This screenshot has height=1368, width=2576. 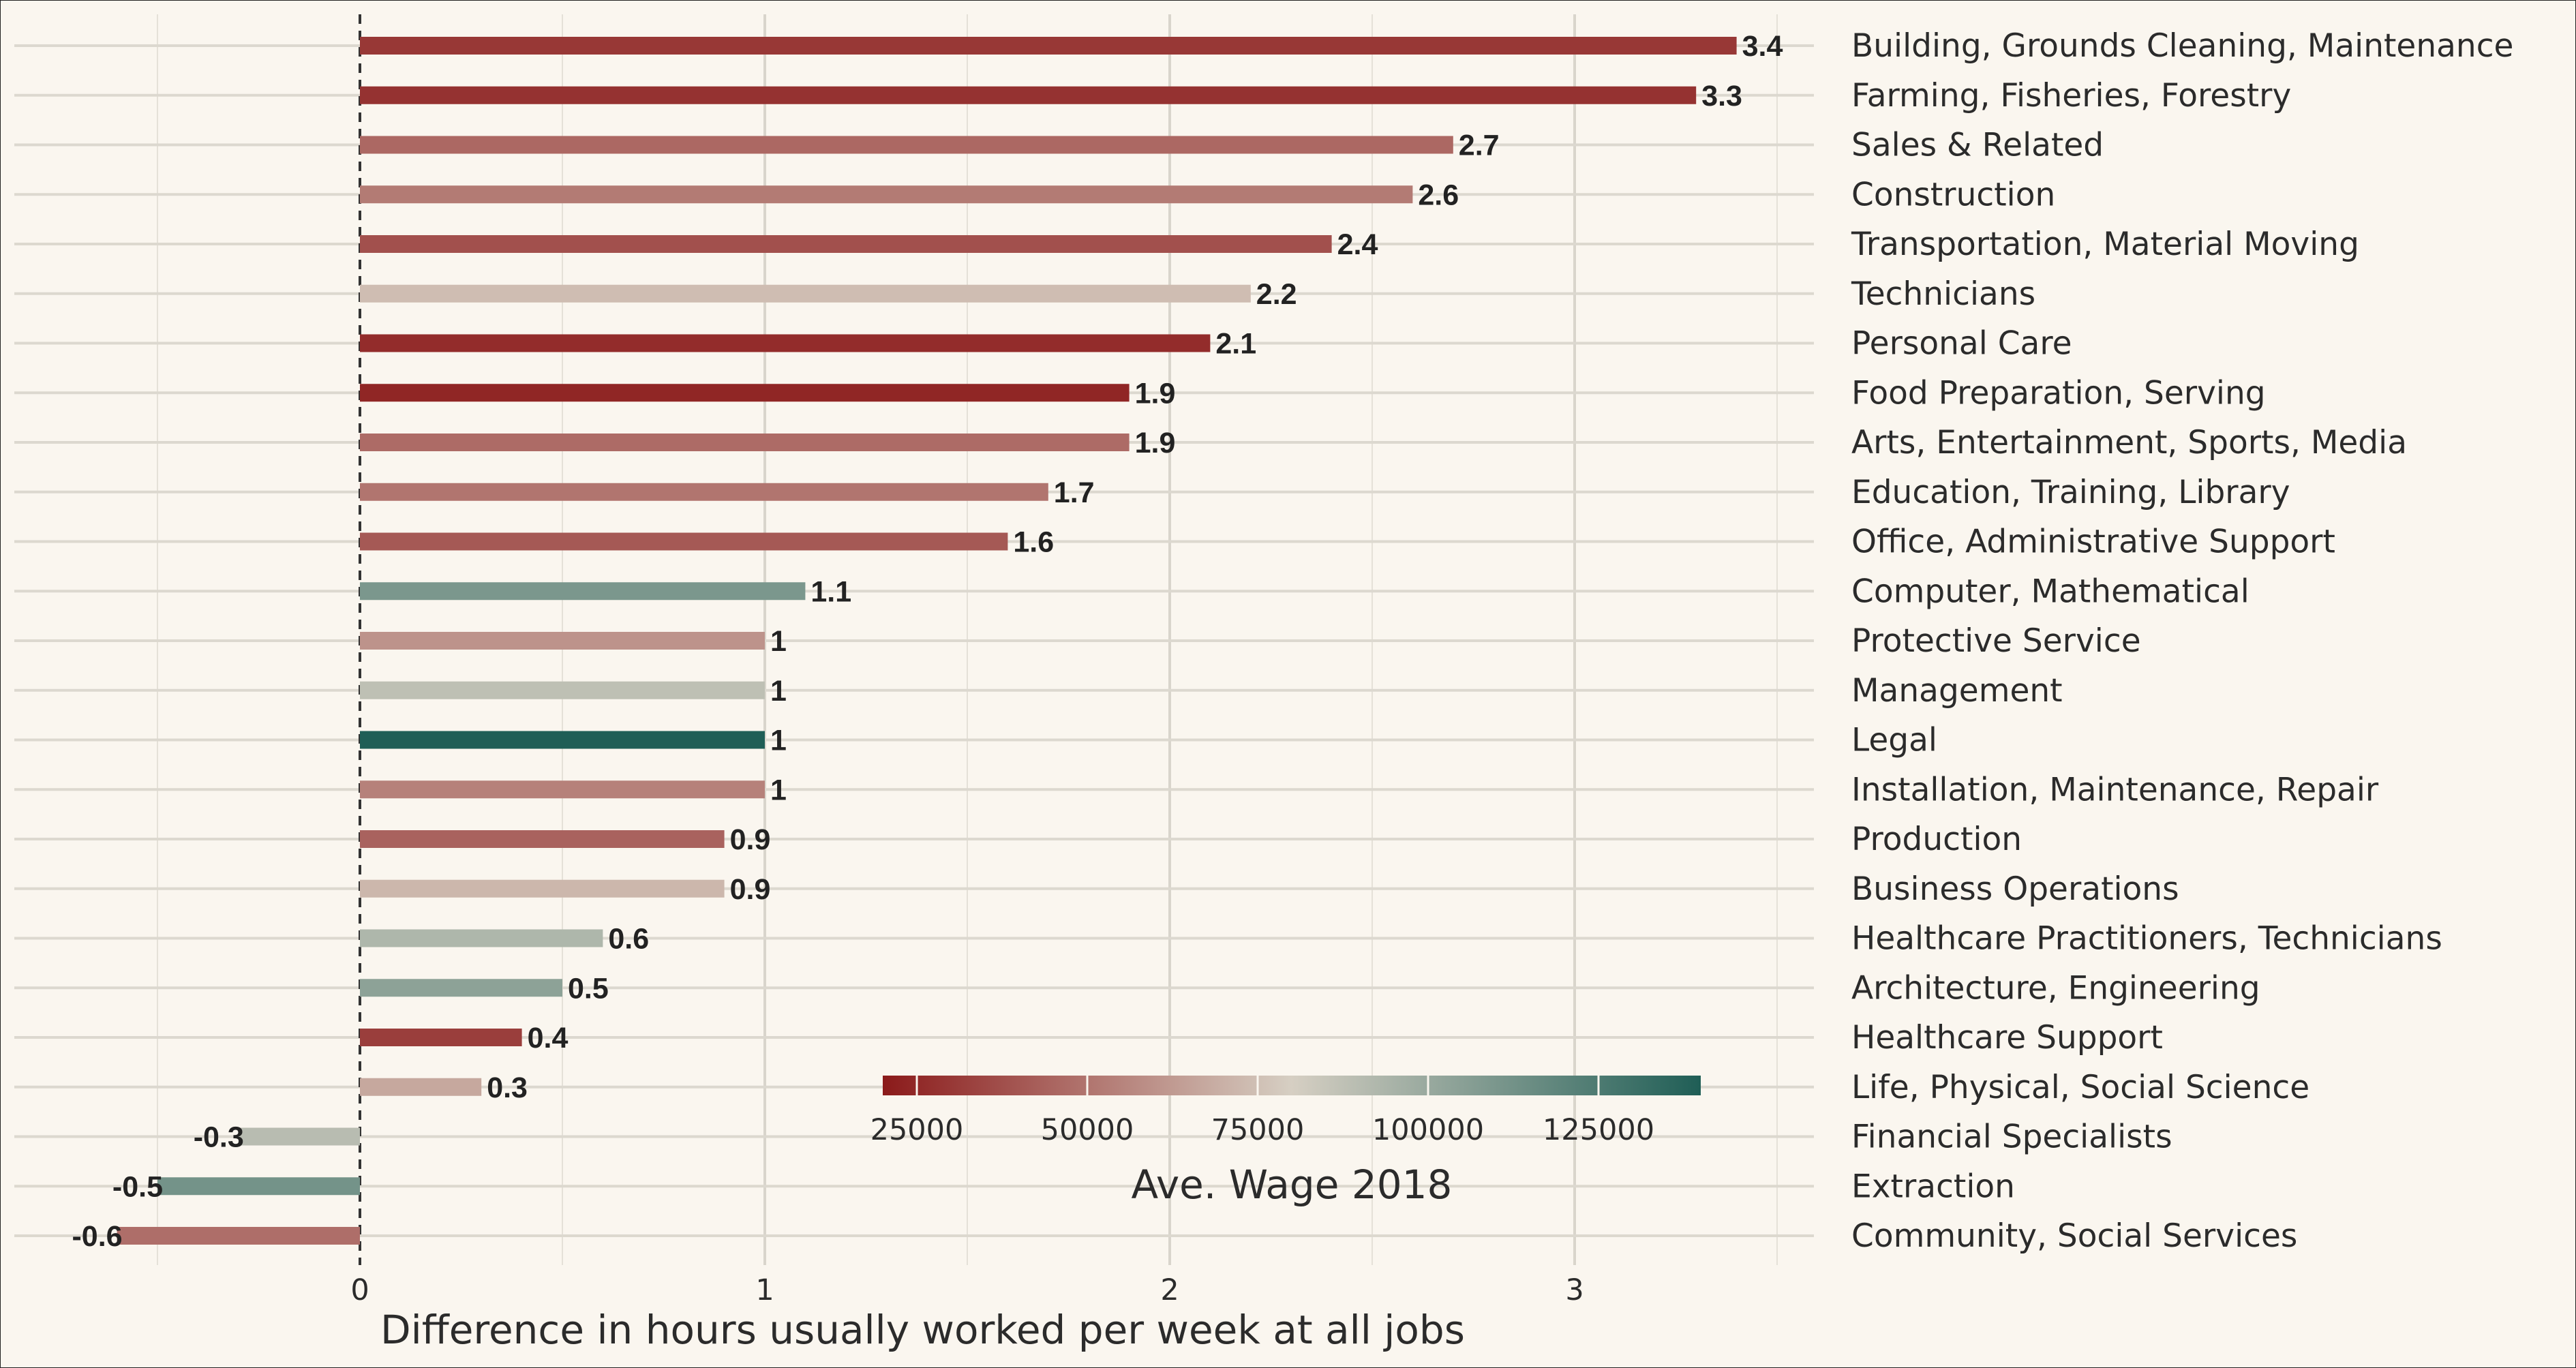 I want to click on data-label: 2.6, so click(x=1439, y=195).